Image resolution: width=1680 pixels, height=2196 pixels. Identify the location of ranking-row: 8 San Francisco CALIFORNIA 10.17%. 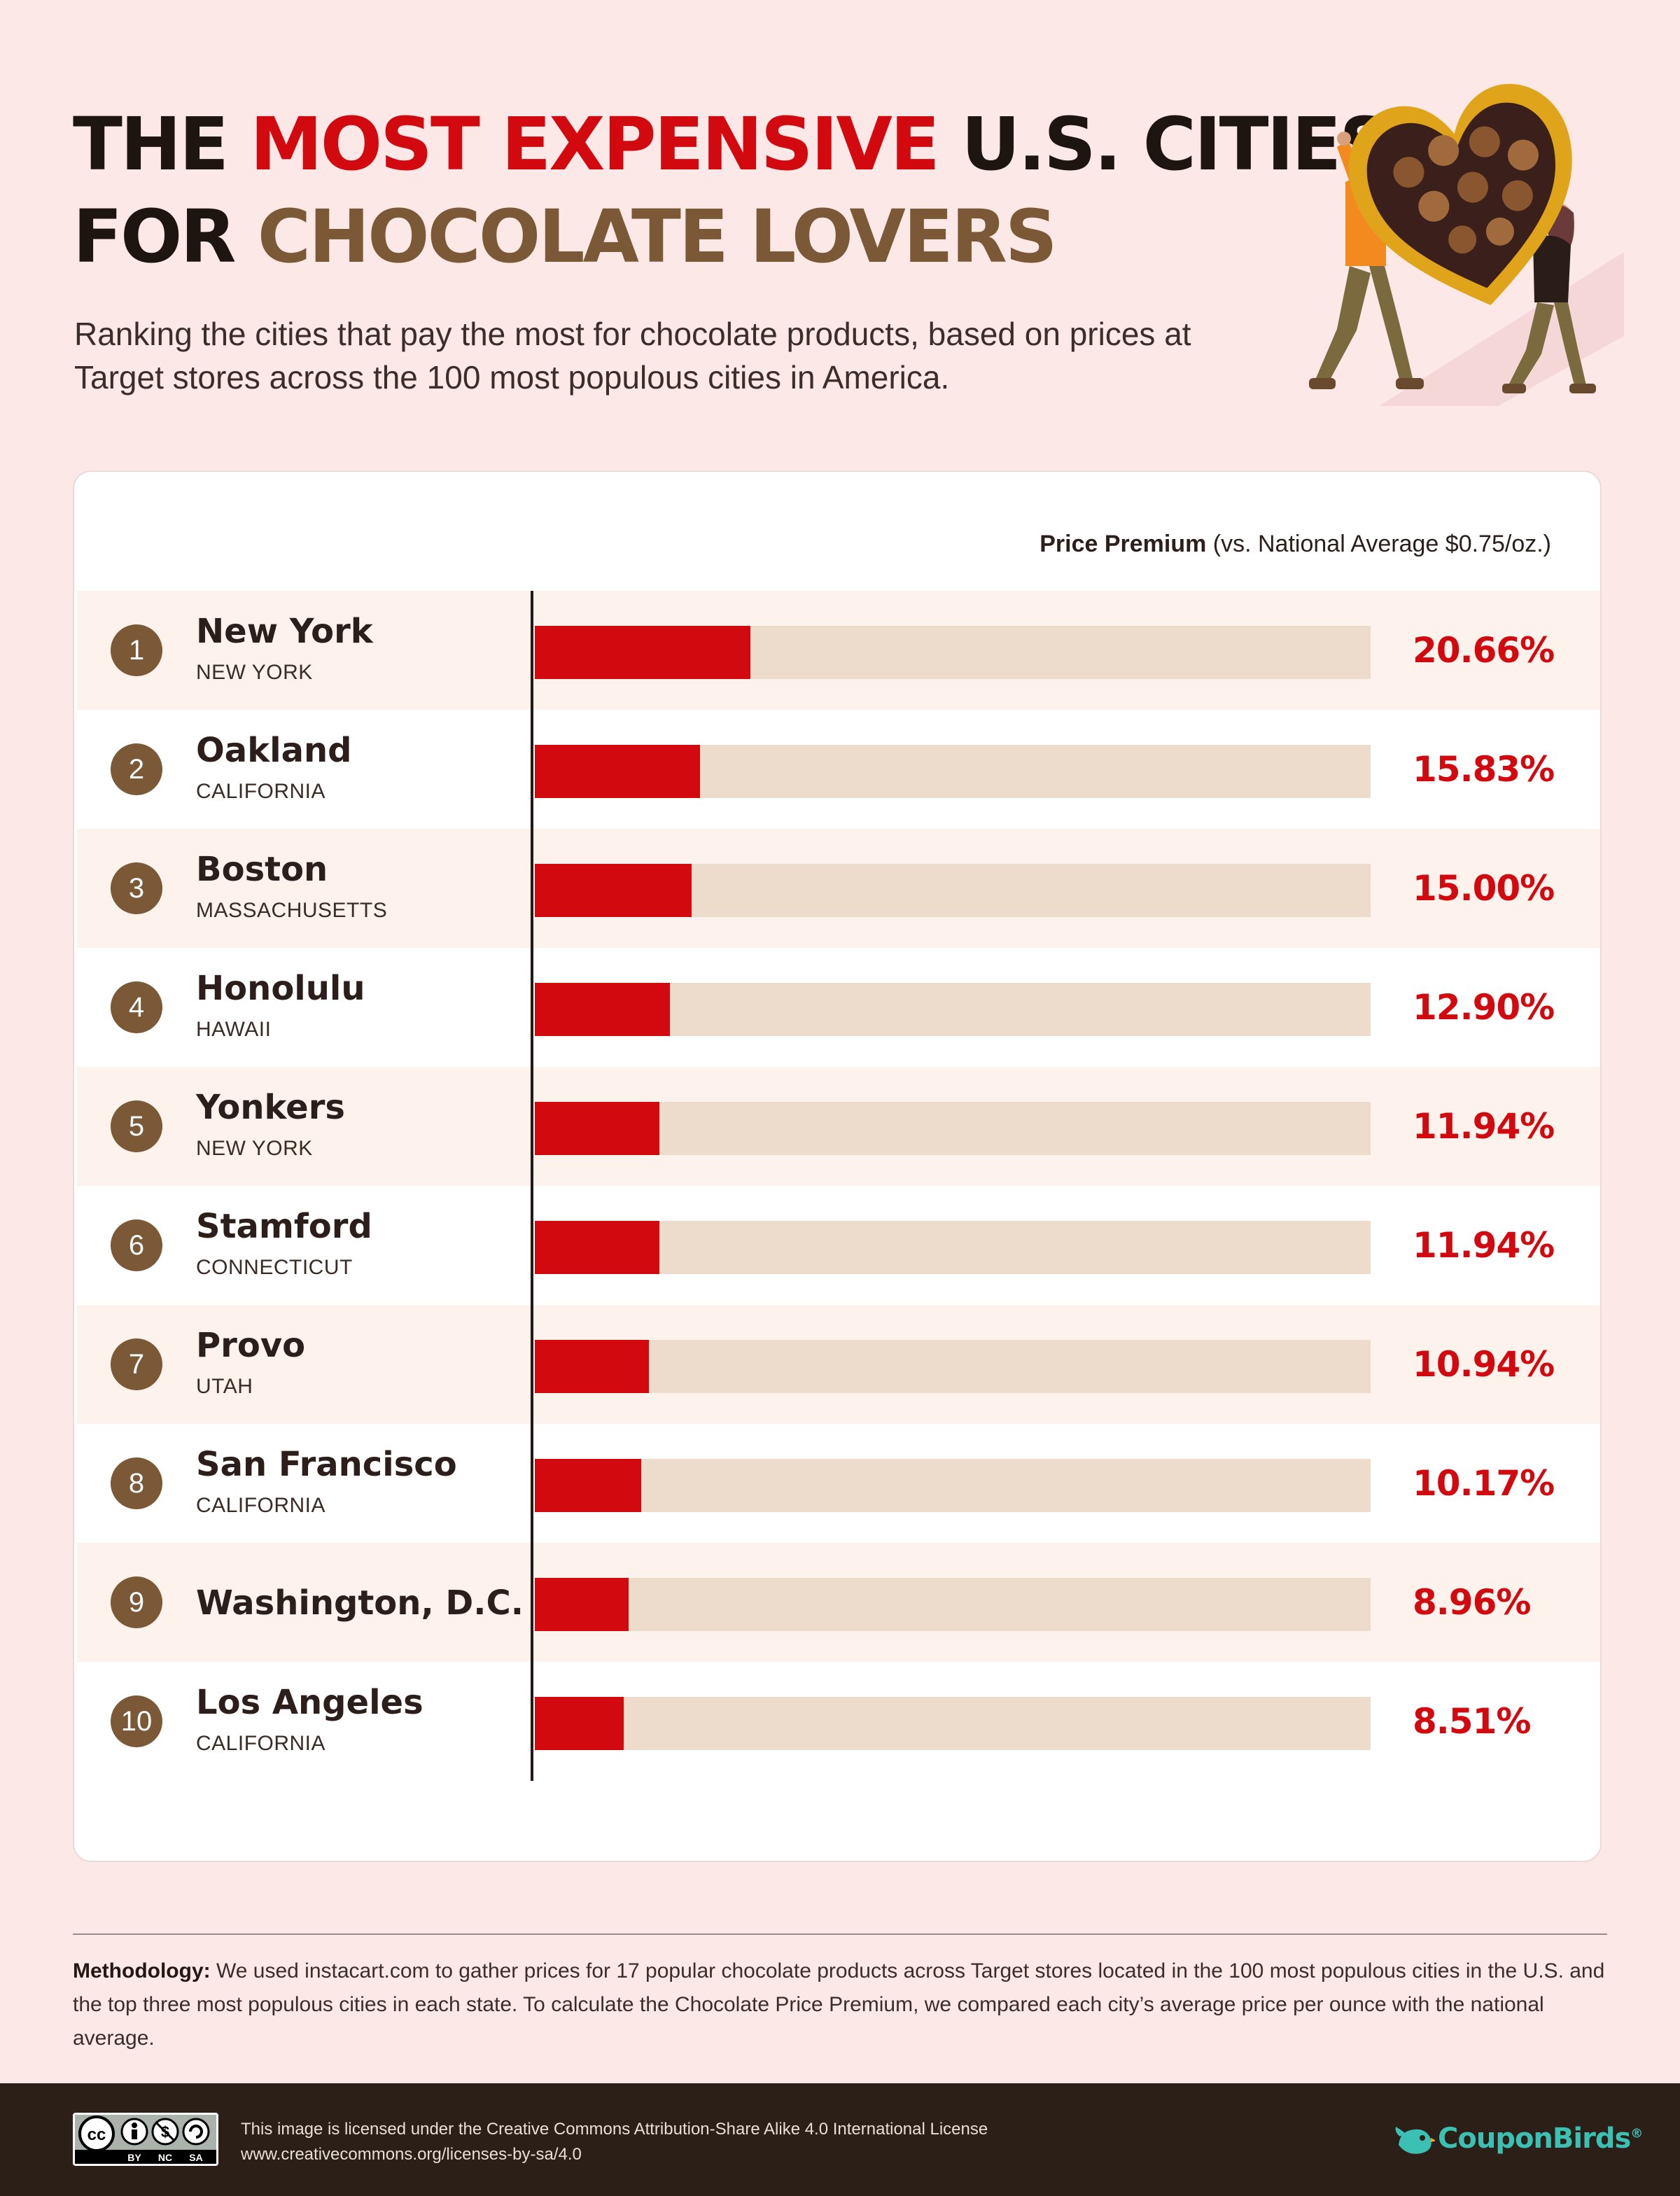
(838, 1483).